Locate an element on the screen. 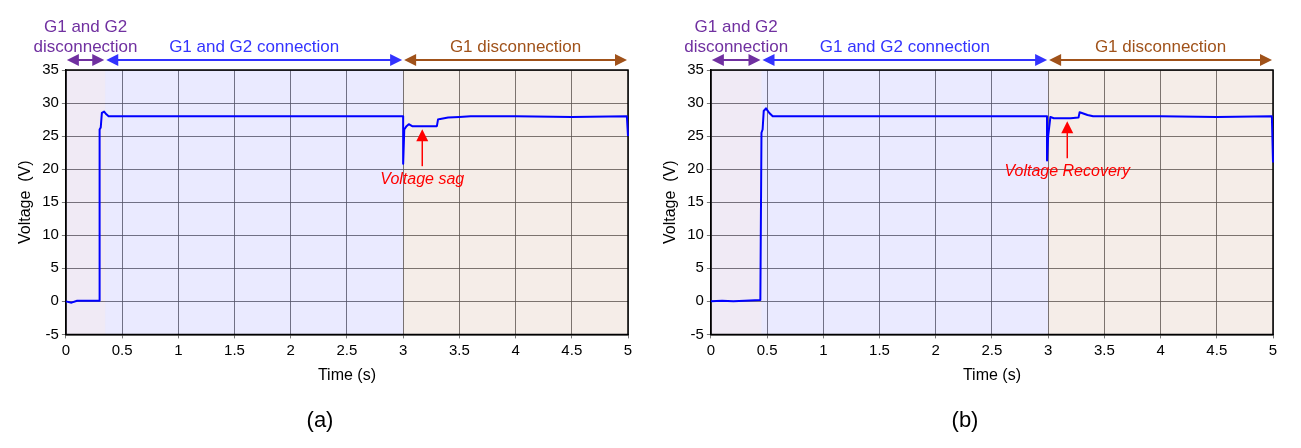 Image resolution: width=1301 pixels, height=448 pixels. text: (a) is located at coordinates (320, 419).